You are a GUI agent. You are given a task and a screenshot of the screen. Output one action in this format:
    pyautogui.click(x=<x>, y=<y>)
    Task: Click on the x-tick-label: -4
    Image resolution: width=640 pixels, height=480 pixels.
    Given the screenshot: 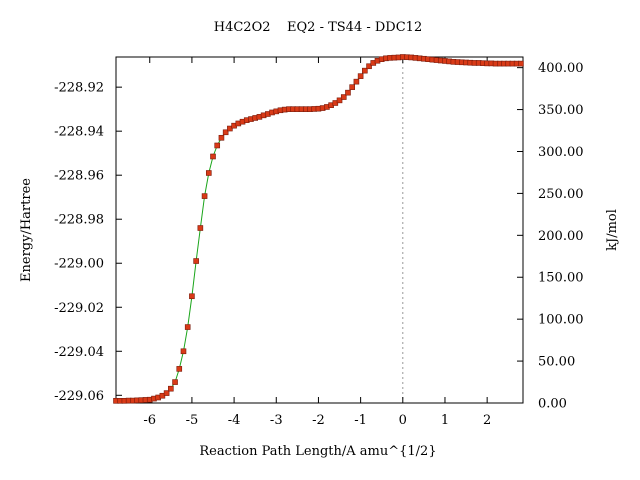 What is the action you would take?
    pyautogui.click(x=234, y=420)
    